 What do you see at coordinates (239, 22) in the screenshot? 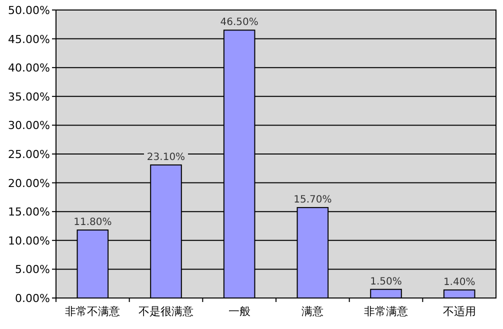
I see `data-label: 46.50%` at bounding box center [239, 22].